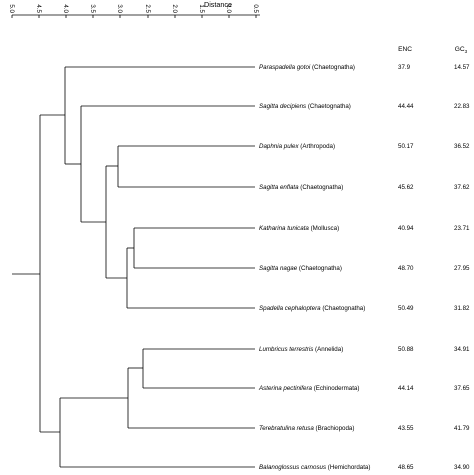 The image size is (474, 475). Describe the element at coordinates (11, 8) in the screenshot. I see `axis-tick-label: 5.0` at that location.